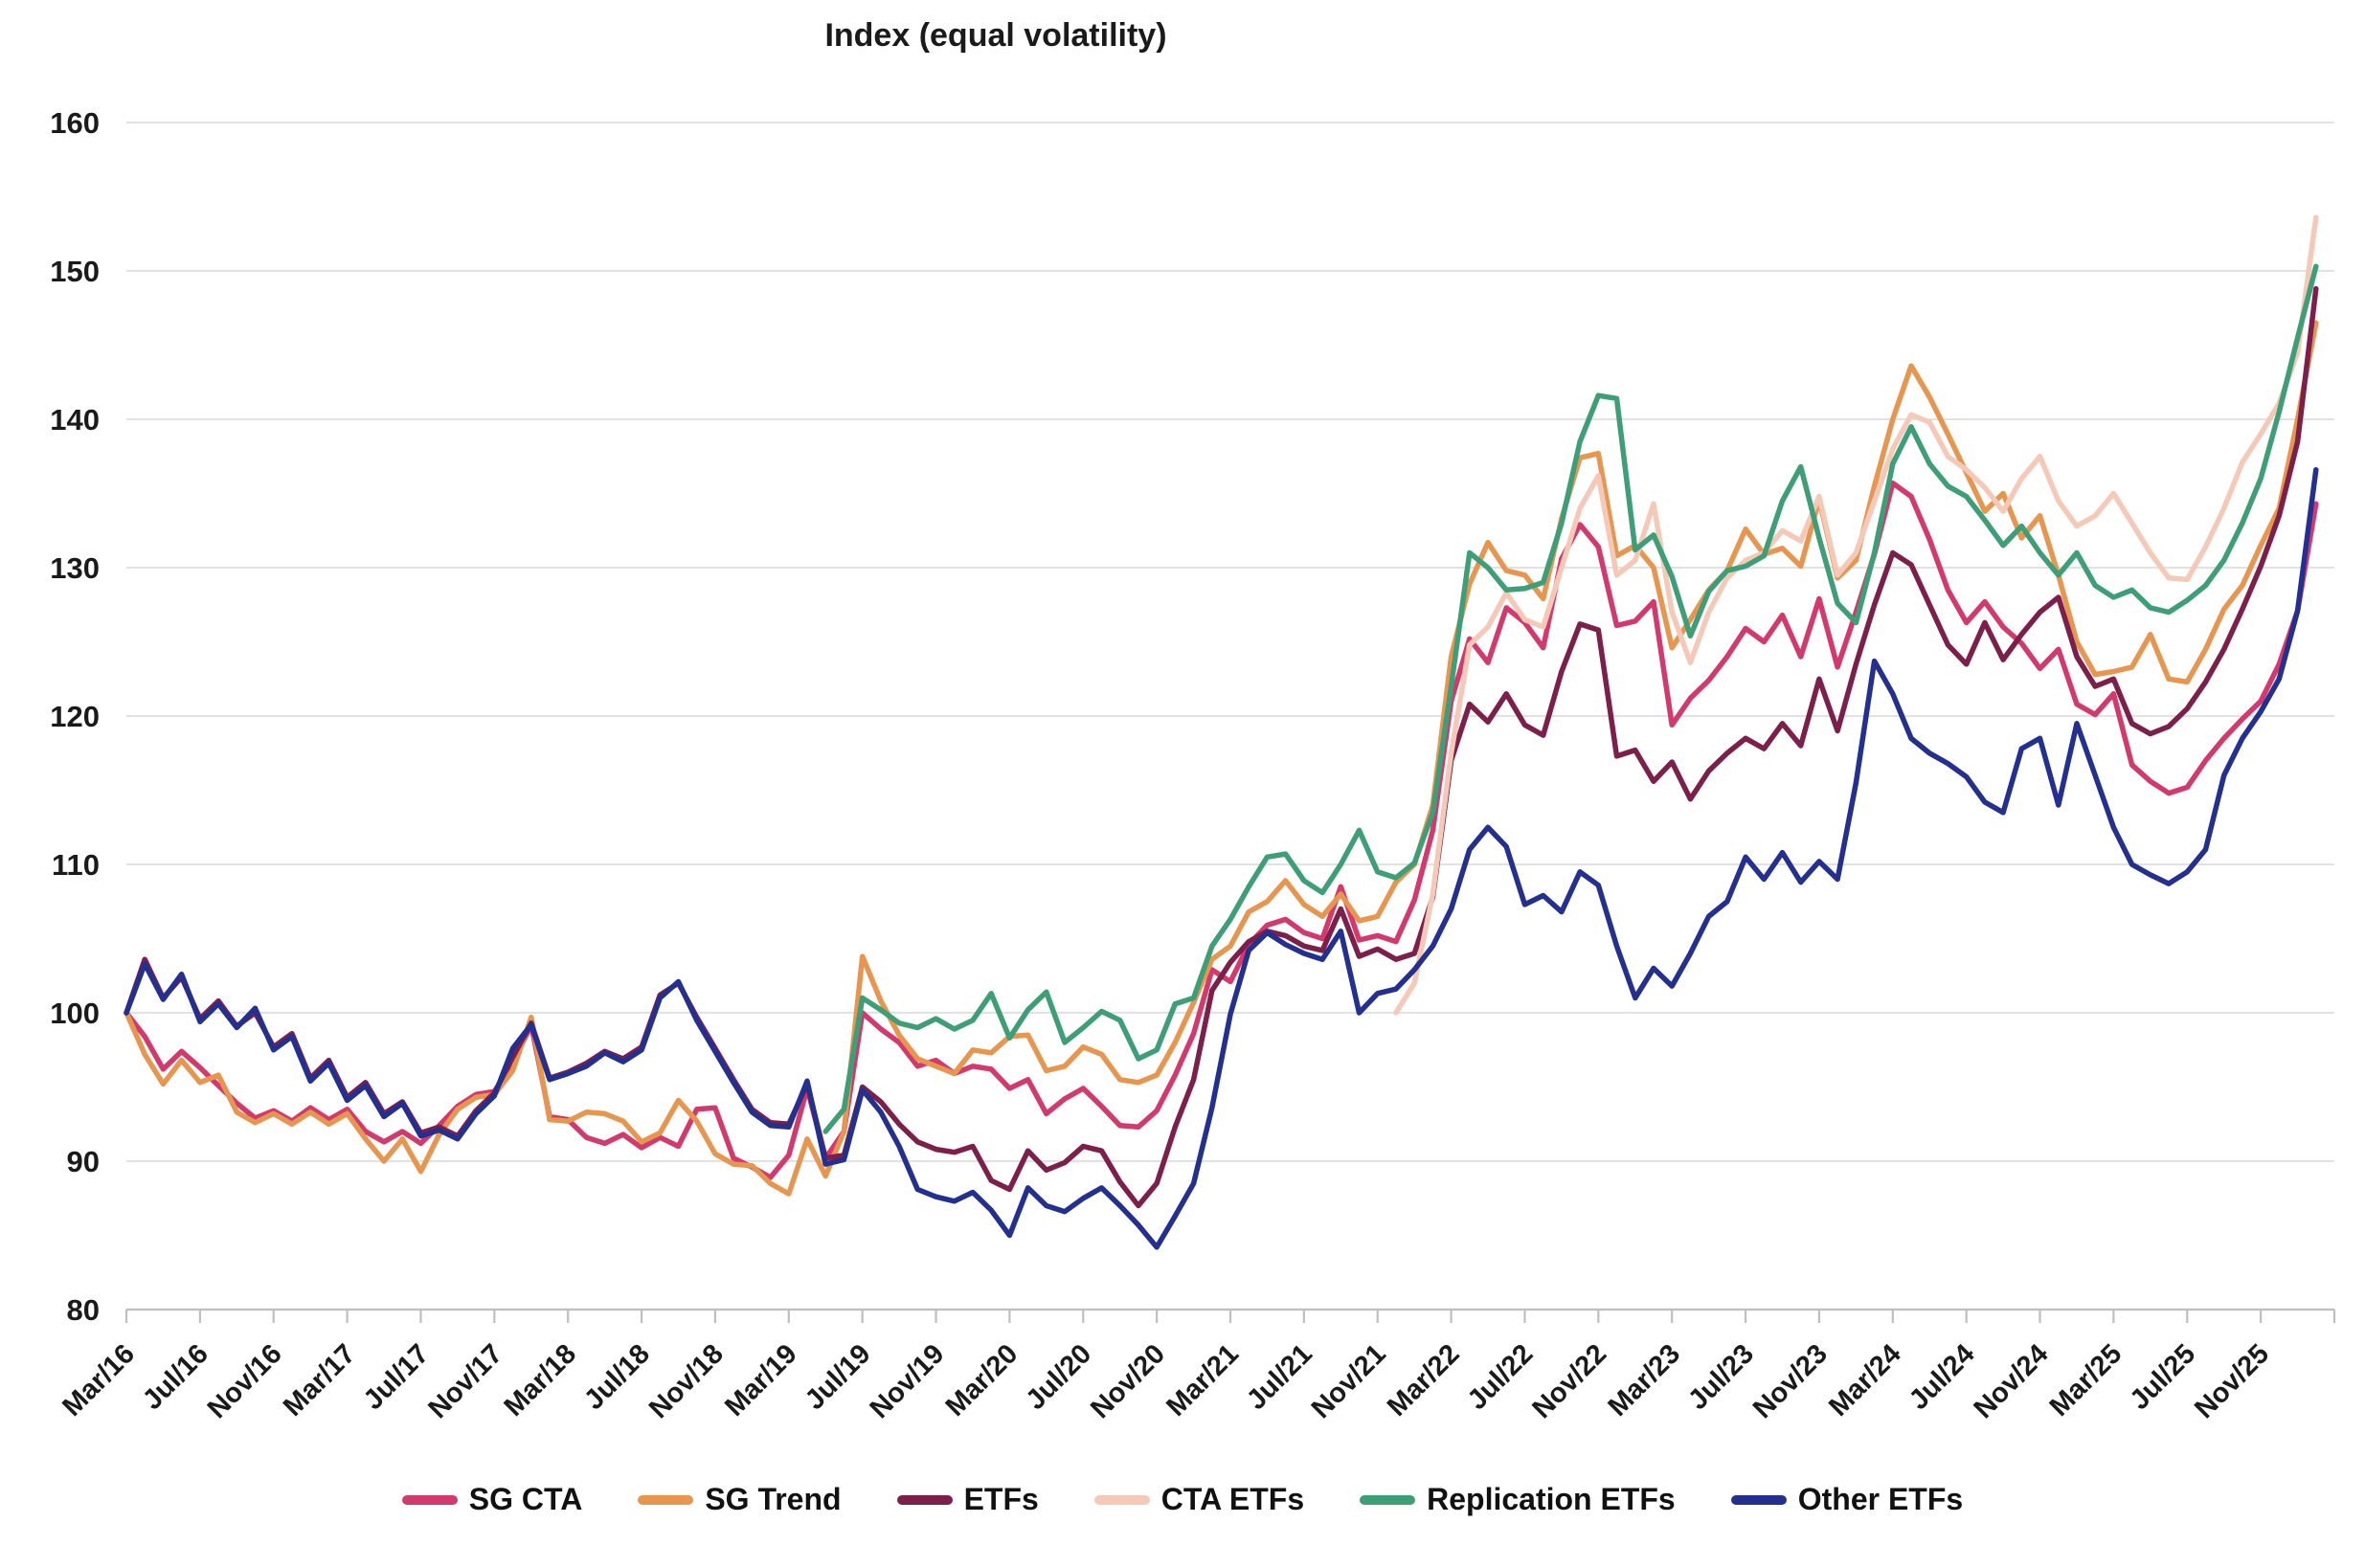  What do you see at coordinates (75, 271) in the screenshot?
I see `y-tick-label-150: 150` at bounding box center [75, 271].